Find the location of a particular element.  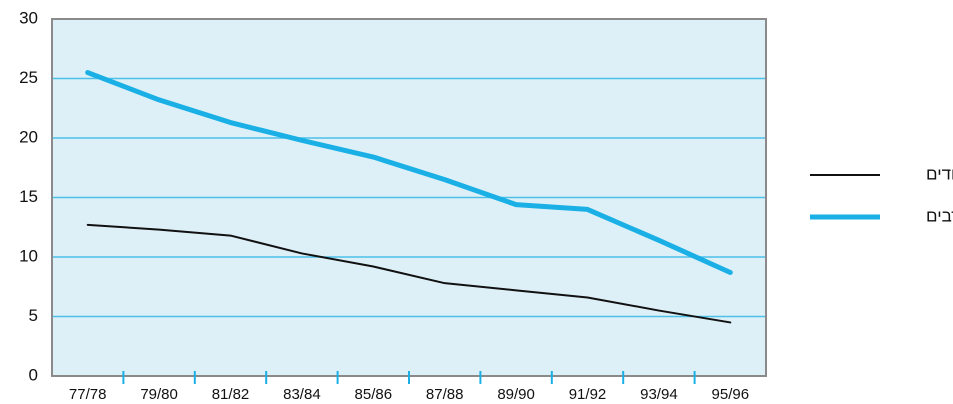

x-tick-label: 85/86 is located at coordinates (374, 394).